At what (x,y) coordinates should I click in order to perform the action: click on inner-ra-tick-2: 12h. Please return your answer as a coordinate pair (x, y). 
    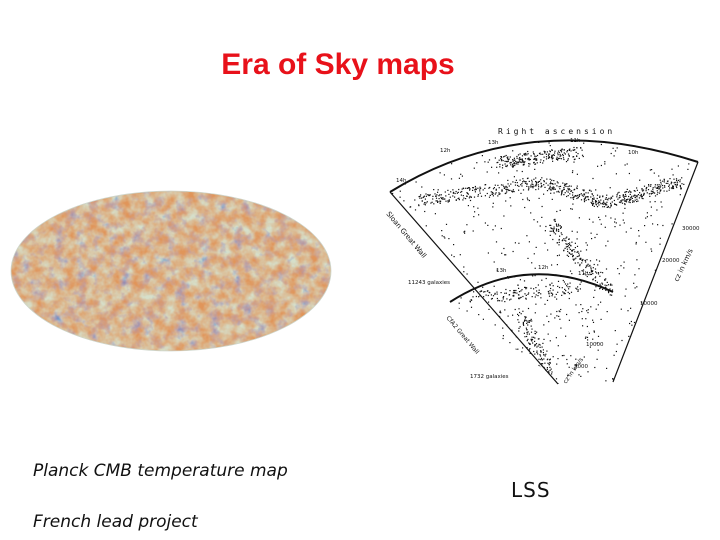
    Looking at the image, I should click on (543, 268).